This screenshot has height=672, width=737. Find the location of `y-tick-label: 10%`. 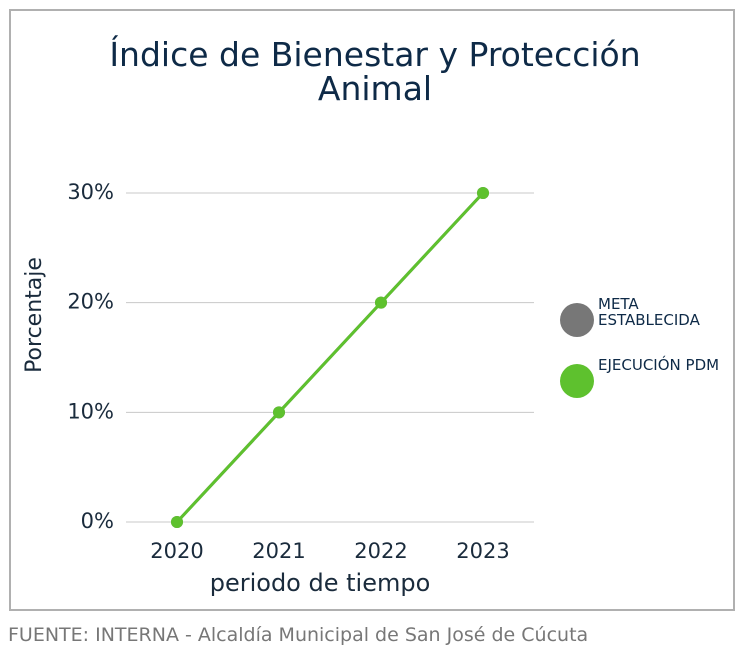

y-tick-label: 10% is located at coordinates (90, 411).